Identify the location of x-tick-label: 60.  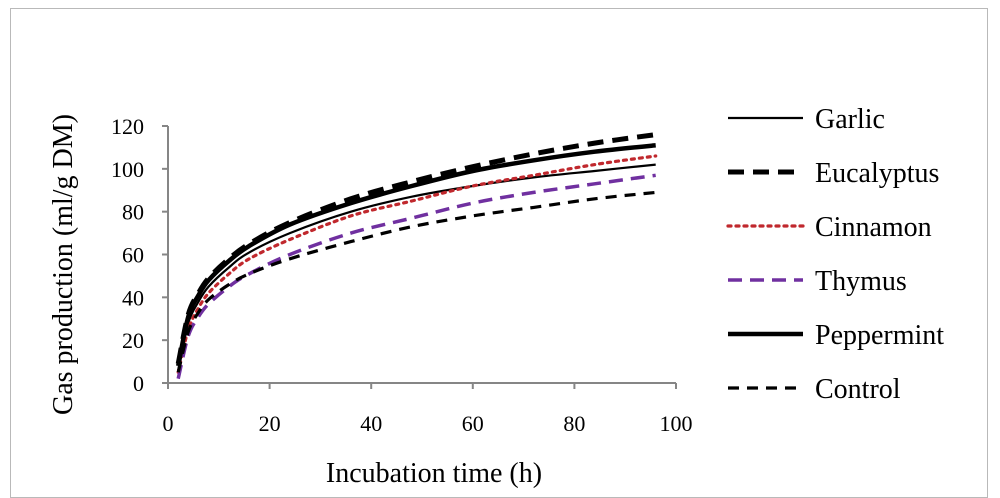
(473, 423).